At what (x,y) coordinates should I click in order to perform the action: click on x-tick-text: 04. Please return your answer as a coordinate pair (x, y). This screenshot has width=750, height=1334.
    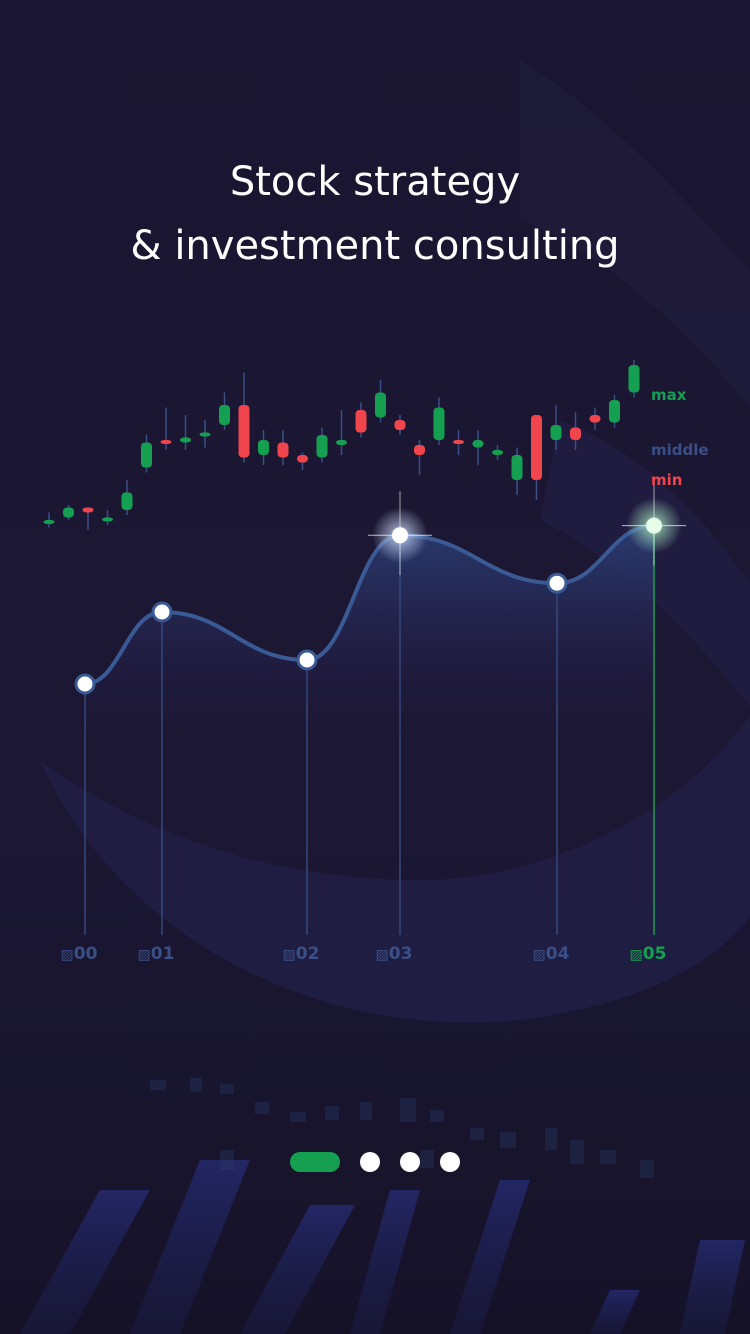
    Looking at the image, I should click on (557, 954).